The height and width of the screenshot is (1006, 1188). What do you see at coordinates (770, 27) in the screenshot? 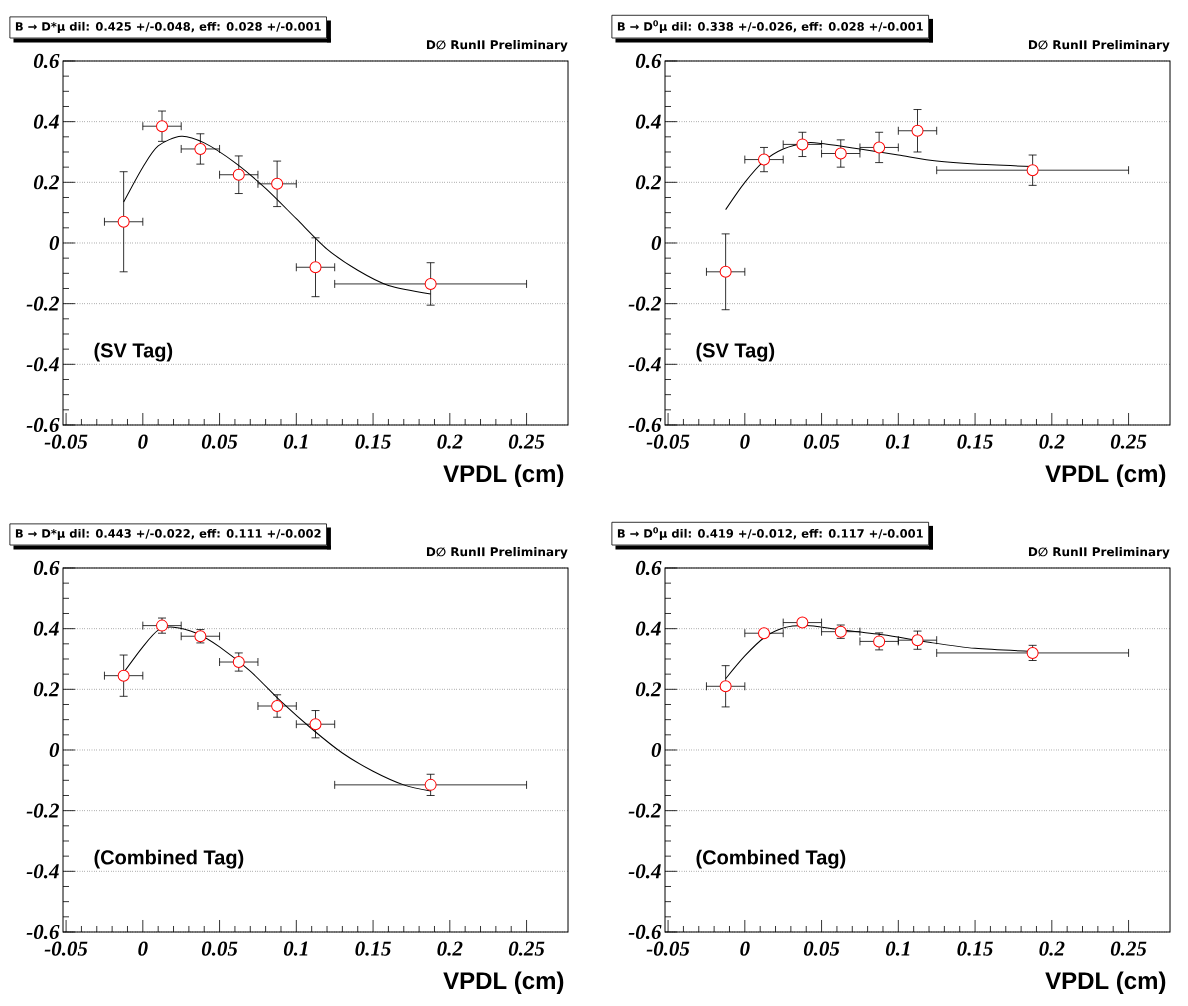
I see `chart-title: B → D$^{0}$μ dil: 0.338 +/-0.026, eff: 0.028 +/-0.001` at bounding box center [770, 27].